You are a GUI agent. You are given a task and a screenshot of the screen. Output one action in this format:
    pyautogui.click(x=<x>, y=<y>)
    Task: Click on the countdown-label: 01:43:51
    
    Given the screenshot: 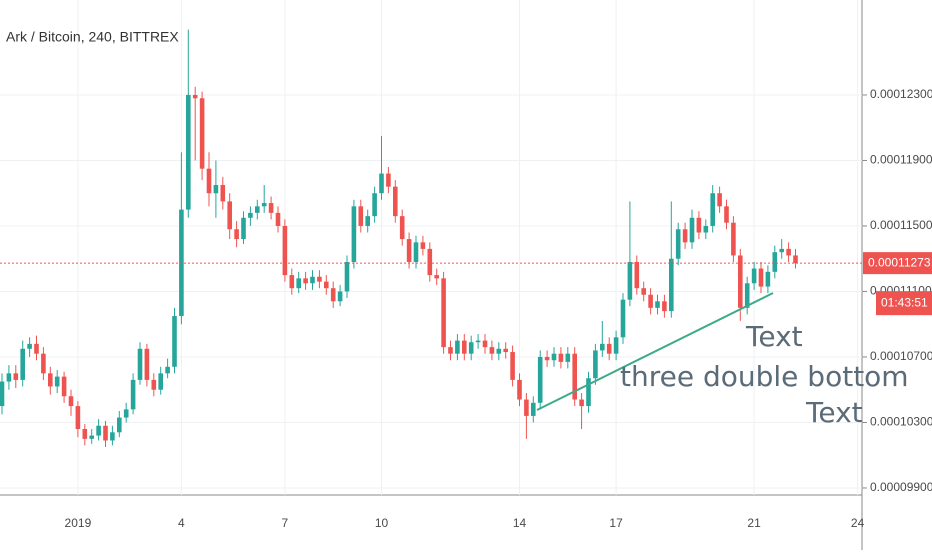 What is the action you would take?
    pyautogui.click(x=904, y=302)
    